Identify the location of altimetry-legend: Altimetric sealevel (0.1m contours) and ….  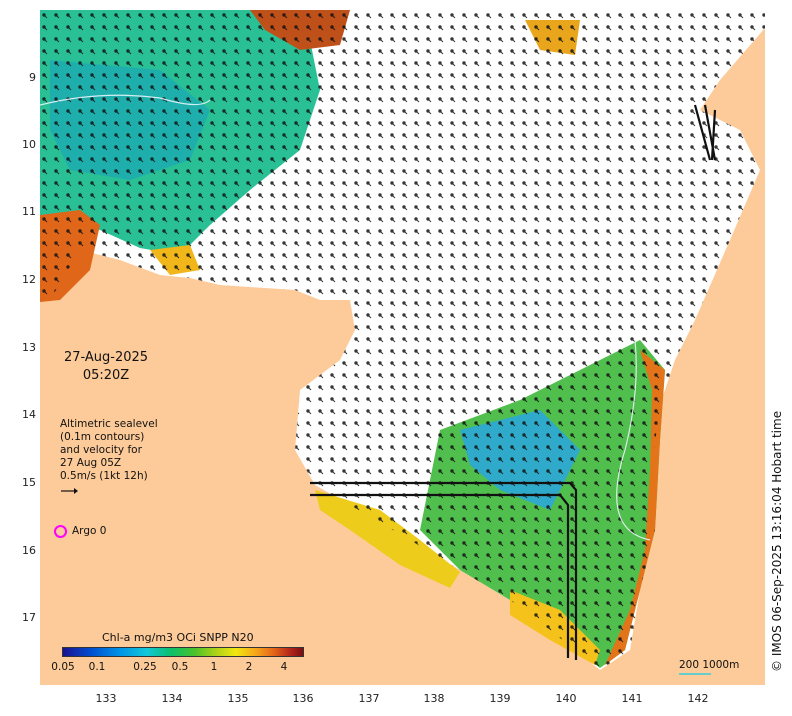
(109, 458).